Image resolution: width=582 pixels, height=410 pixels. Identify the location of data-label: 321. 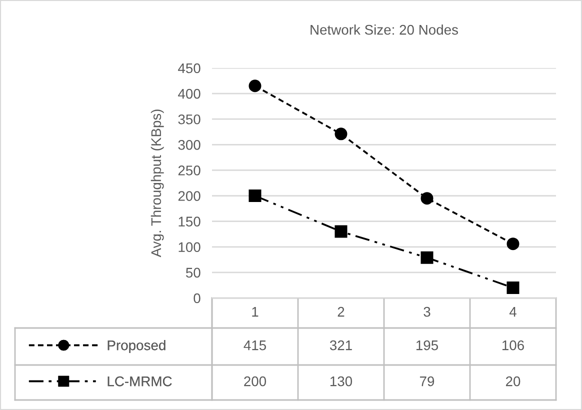
(341, 345).